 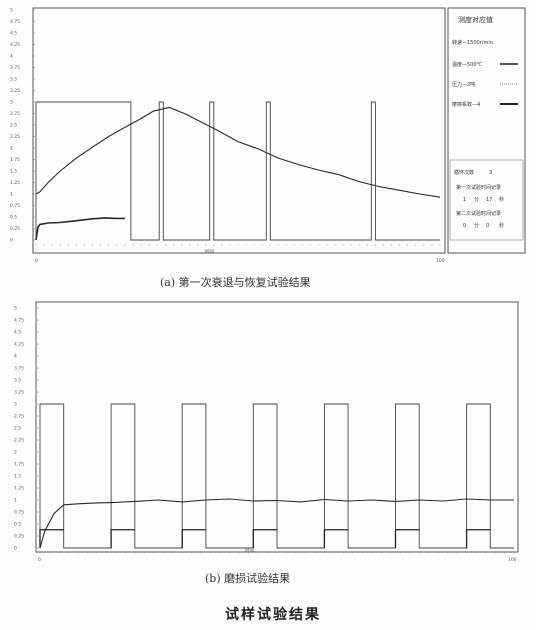 What do you see at coordinates (501, 199) in the screenshot?
I see `record1-sec-unit: 秒` at bounding box center [501, 199].